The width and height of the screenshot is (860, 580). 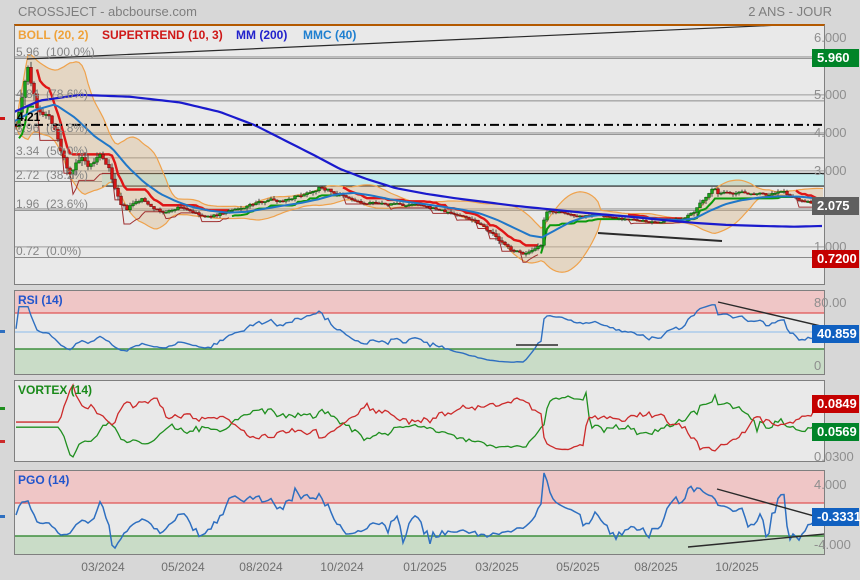 I want to click on vortex-minus-start-mark, so click(x=2, y=441).